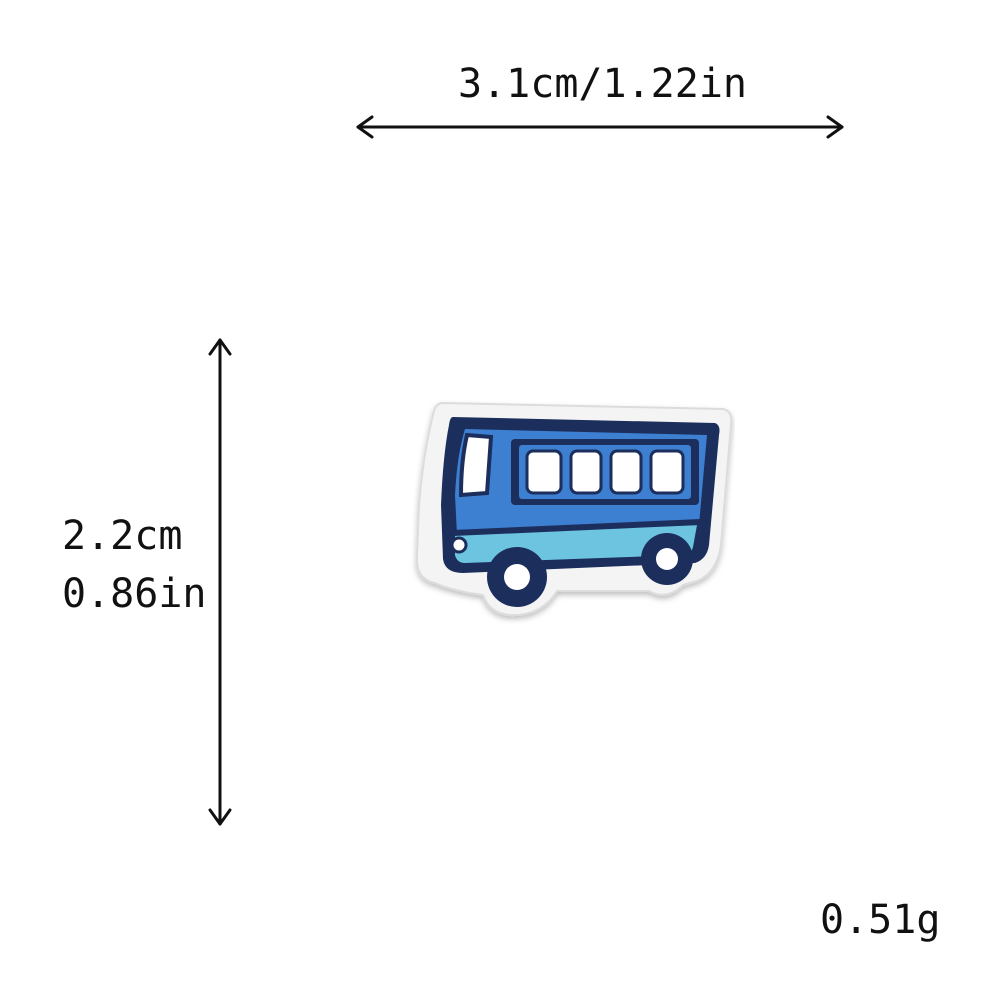  What do you see at coordinates (220, 582) in the screenshot?
I see `height-arrow-icon` at bounding box center [220, 582].